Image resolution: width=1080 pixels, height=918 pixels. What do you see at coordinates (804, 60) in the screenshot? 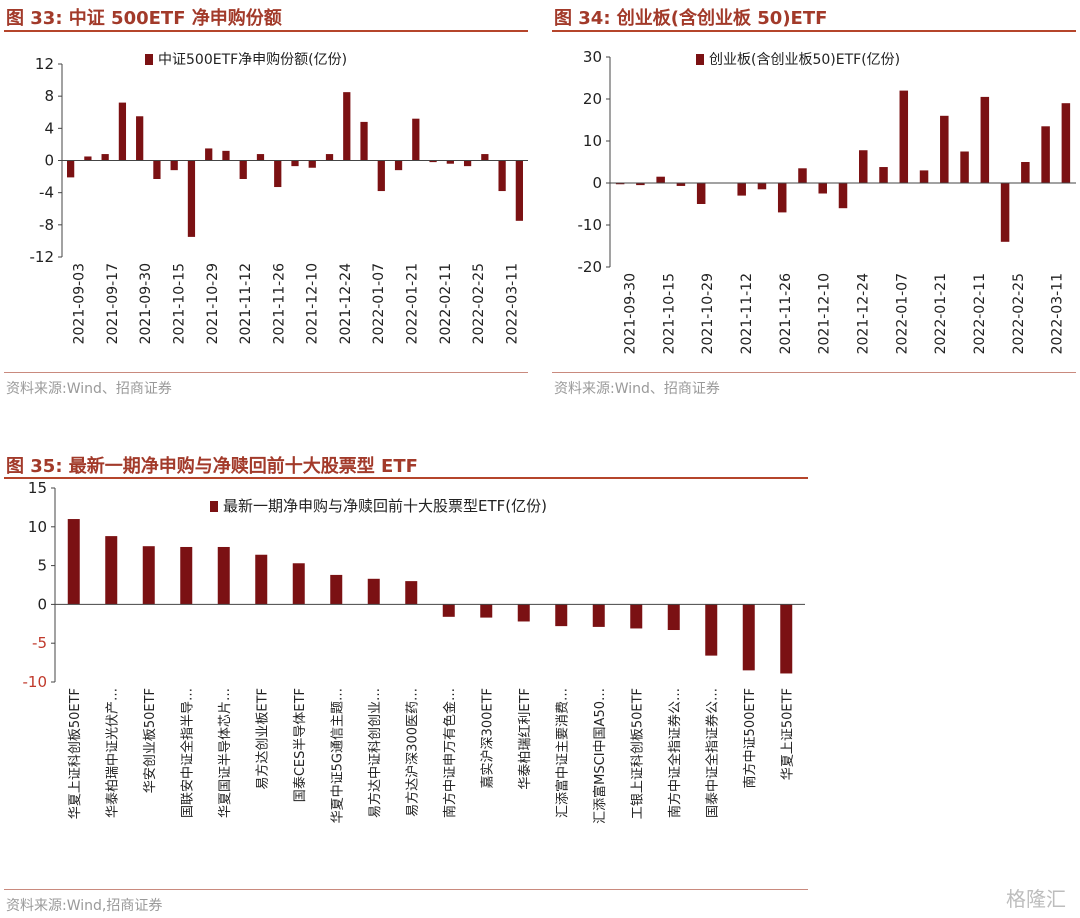
I see `legend-label: 创业板(含创业板50)ETF(亿份)` at bounding box center [804, 60].